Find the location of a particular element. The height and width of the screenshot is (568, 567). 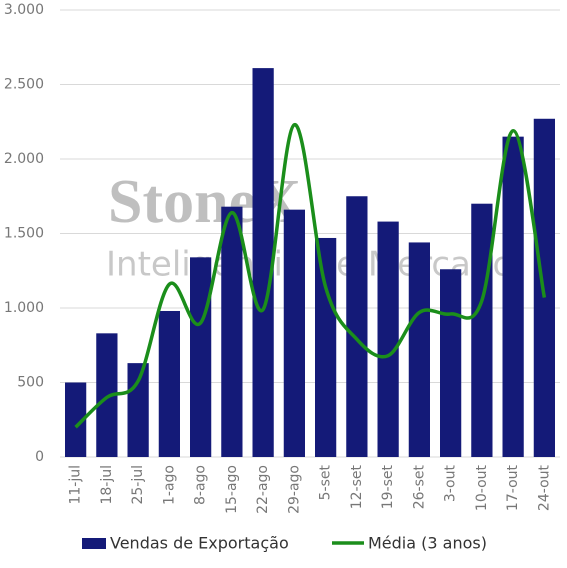

y-tick-label: 0 is located at coordinates (39, 457).